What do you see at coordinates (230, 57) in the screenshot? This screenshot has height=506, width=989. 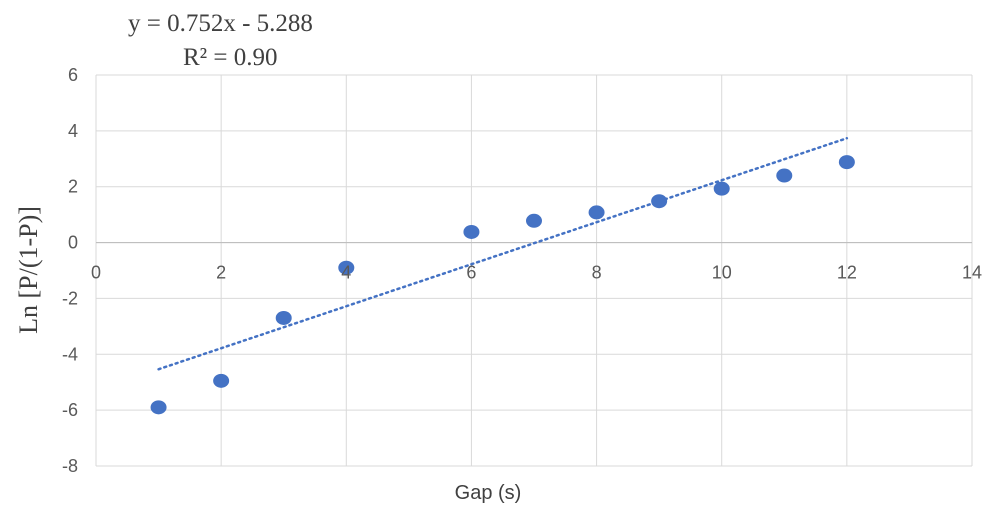 I see `trendline-r-squared: R² = 0.90` at bounding box center [230, 57].